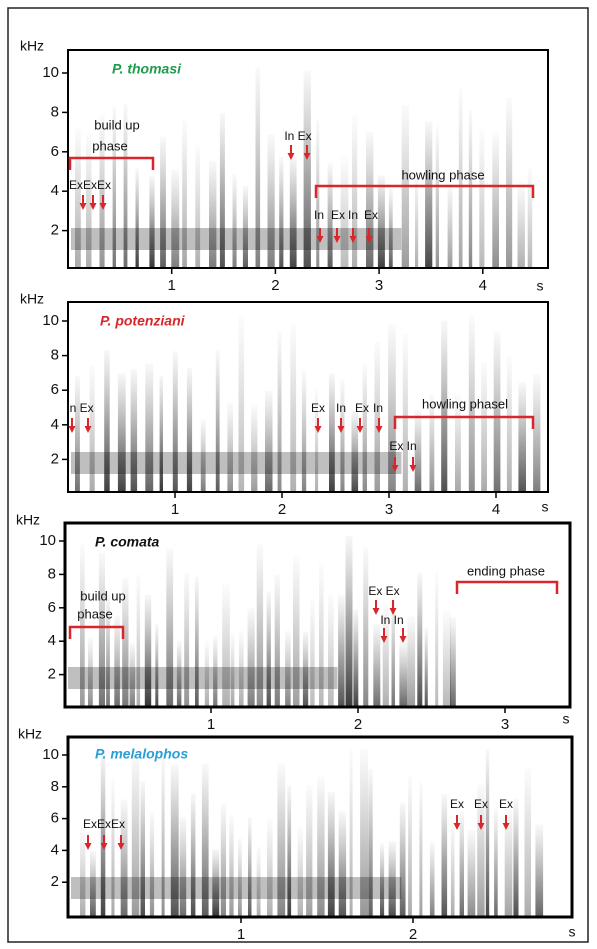 This screenshot has height=949, width=597. Describe the element at coordinates (566, 719) in the screenshot. I see `x-unit: s` at that location.